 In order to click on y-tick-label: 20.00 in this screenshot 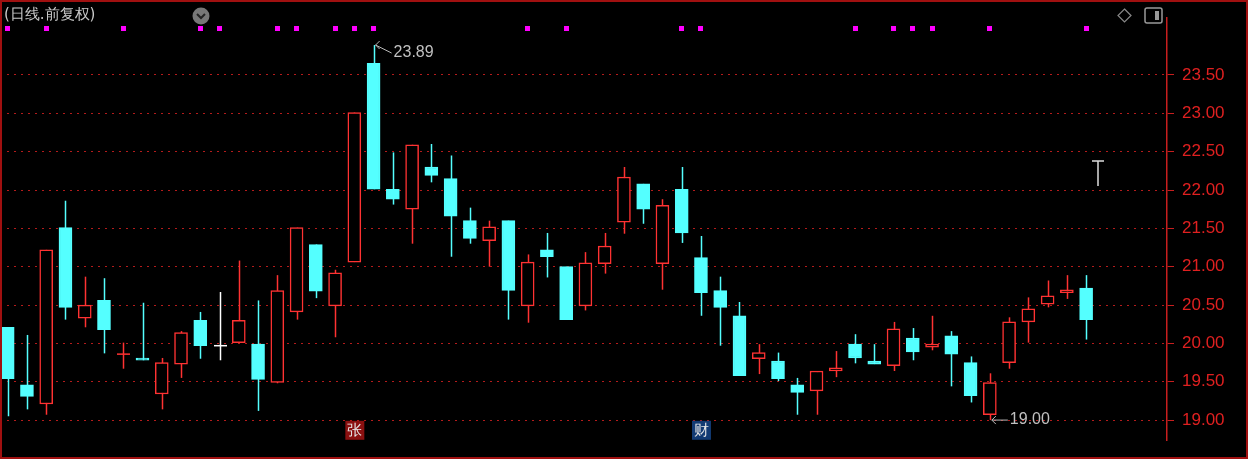, I will do `click(1203, 343)`.